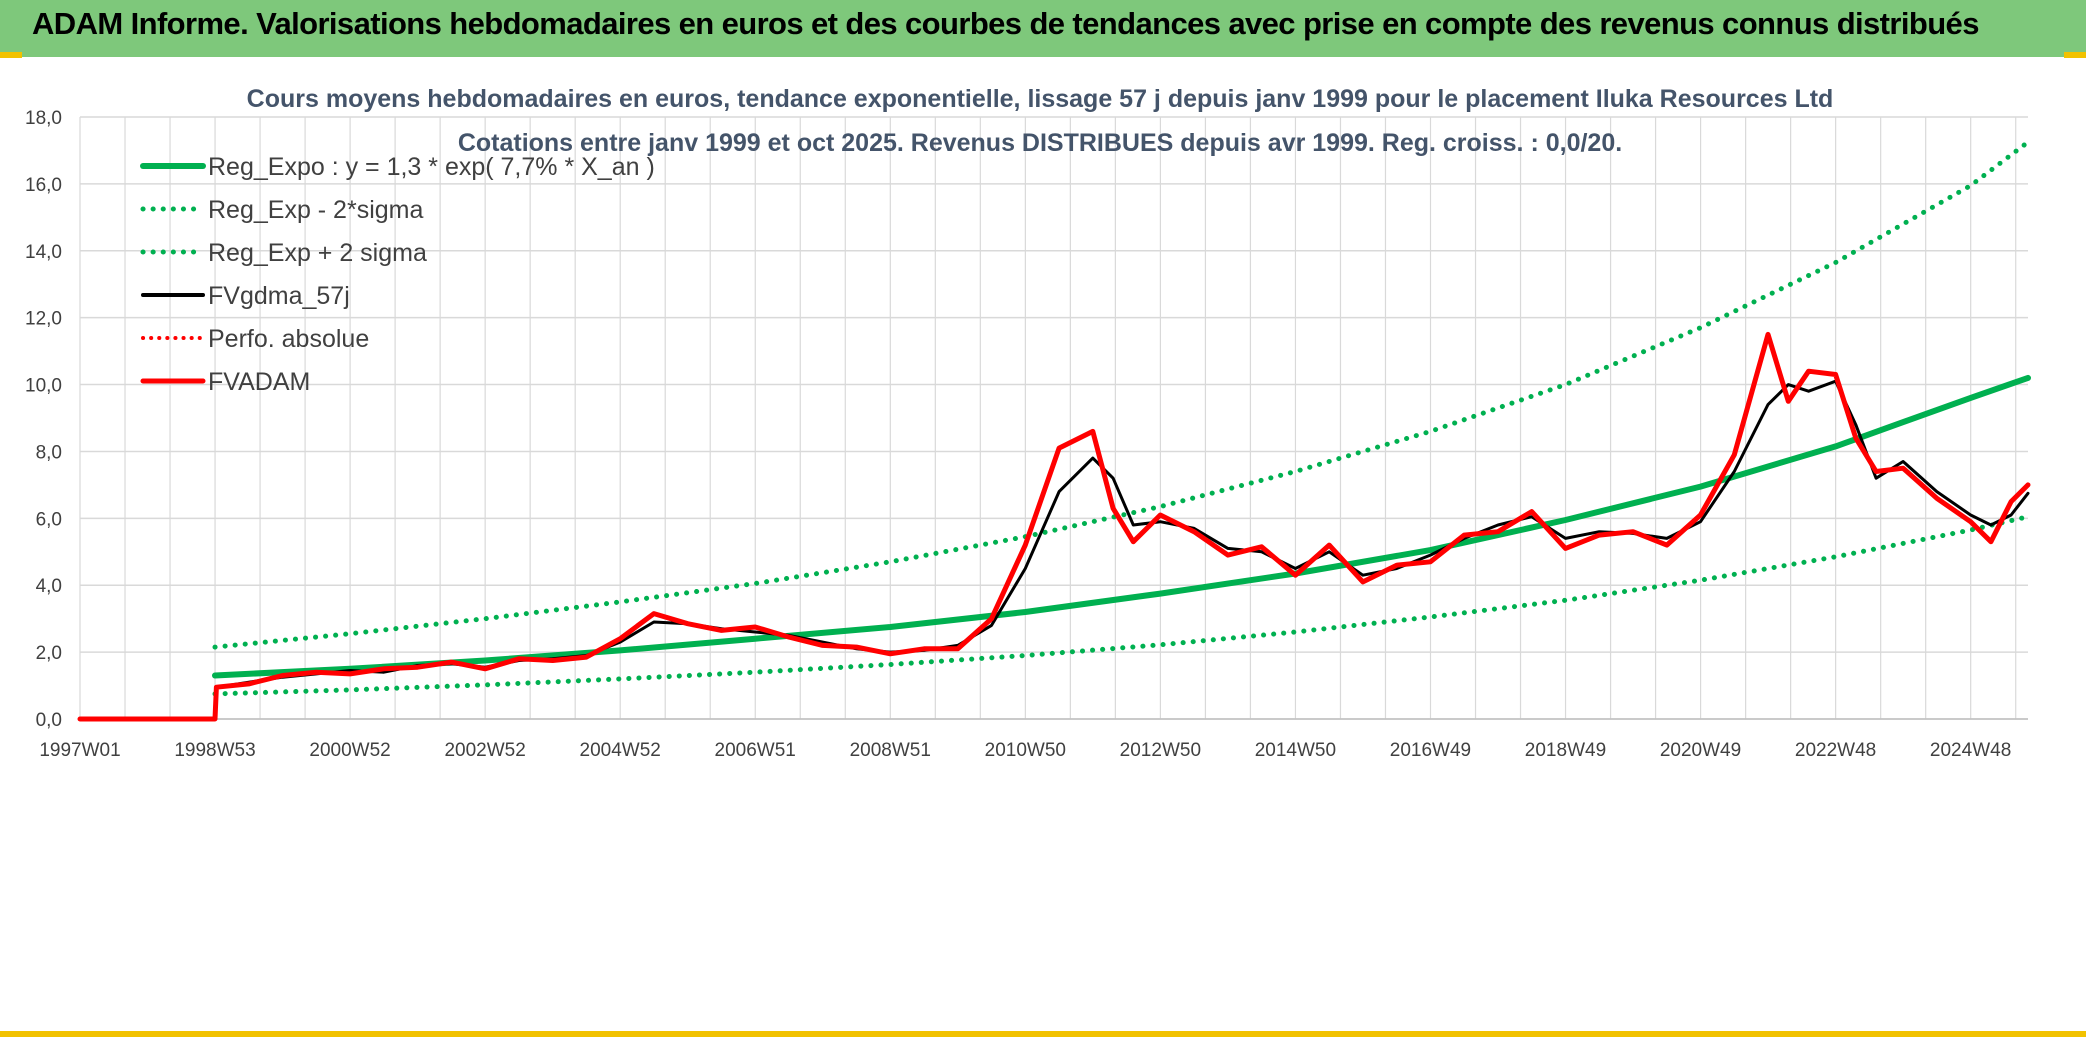 The height and width of the screenshot is (1037, 2086). I want to click on y-tick-label: 8,0, so click(49, 452).